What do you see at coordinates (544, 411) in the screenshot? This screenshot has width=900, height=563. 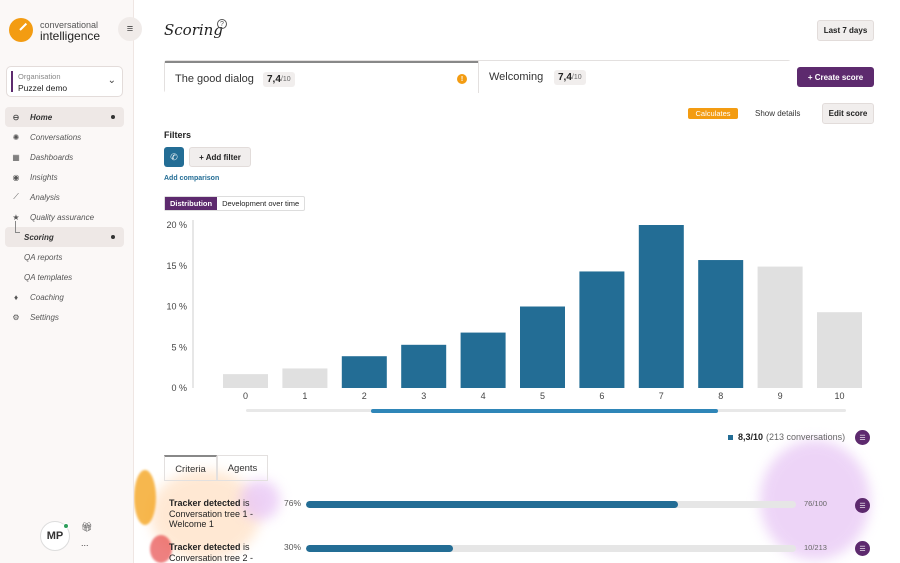 I see `chart-scrollbar-thumb` at bounding box center [544, 411].